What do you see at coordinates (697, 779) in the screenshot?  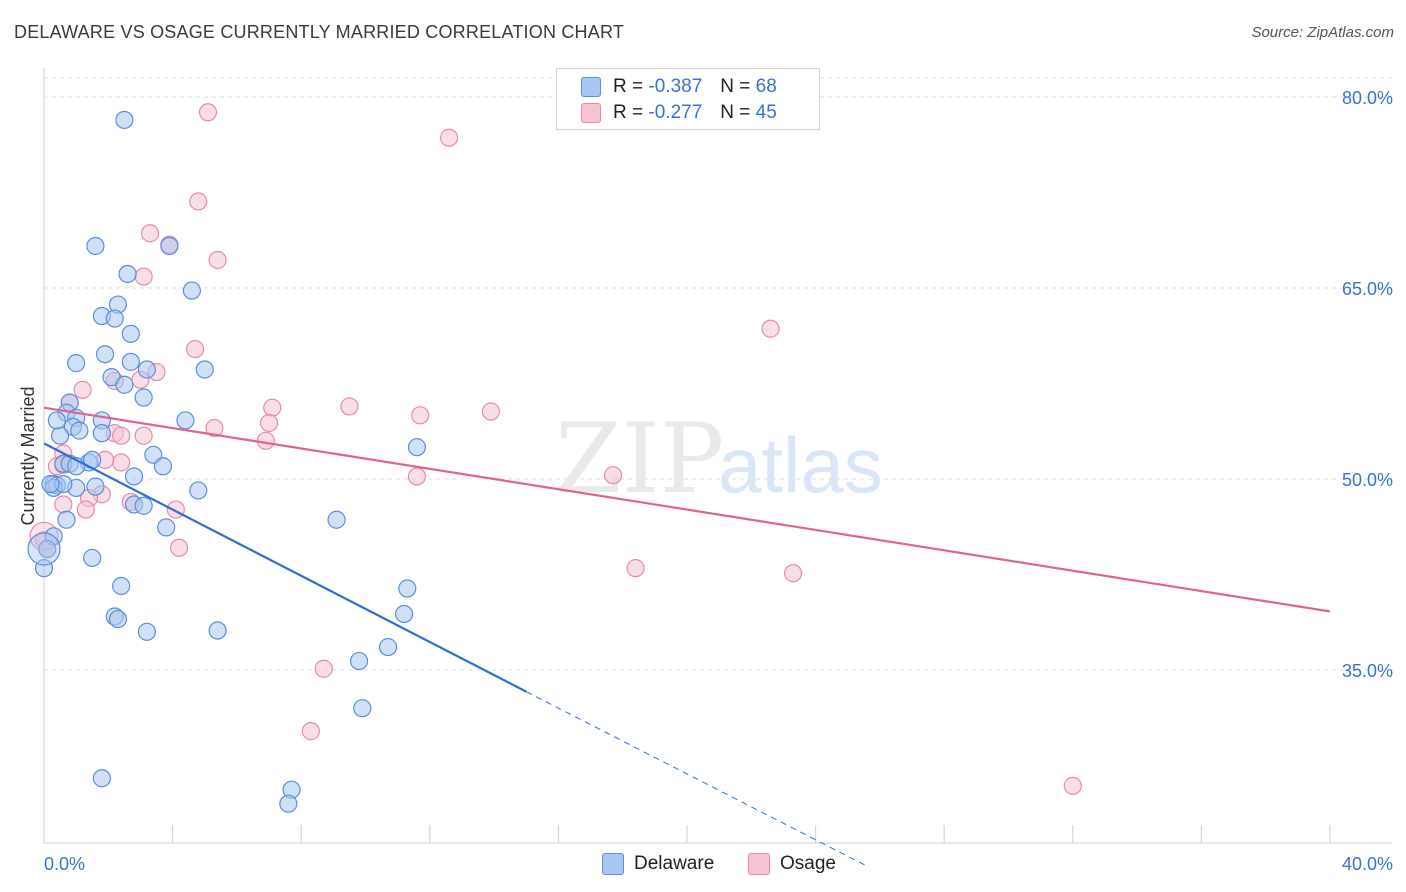 I see `delaware-trend-extension` at bounding box center [697, 779].